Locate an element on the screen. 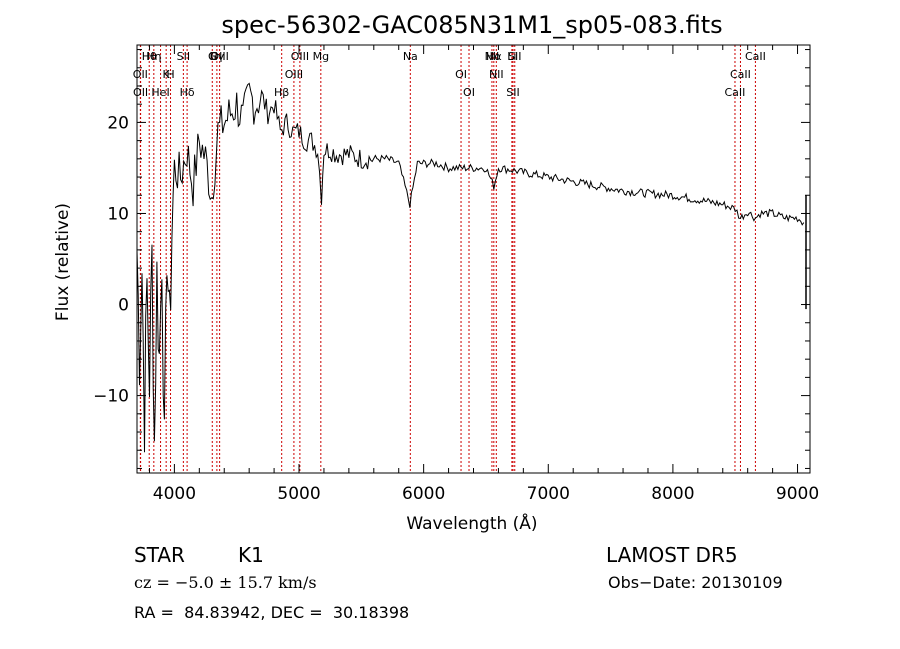 The height and width of the screenshot is (649, 900). emission-line-label: Hγ is located at coordinates (216, 56).